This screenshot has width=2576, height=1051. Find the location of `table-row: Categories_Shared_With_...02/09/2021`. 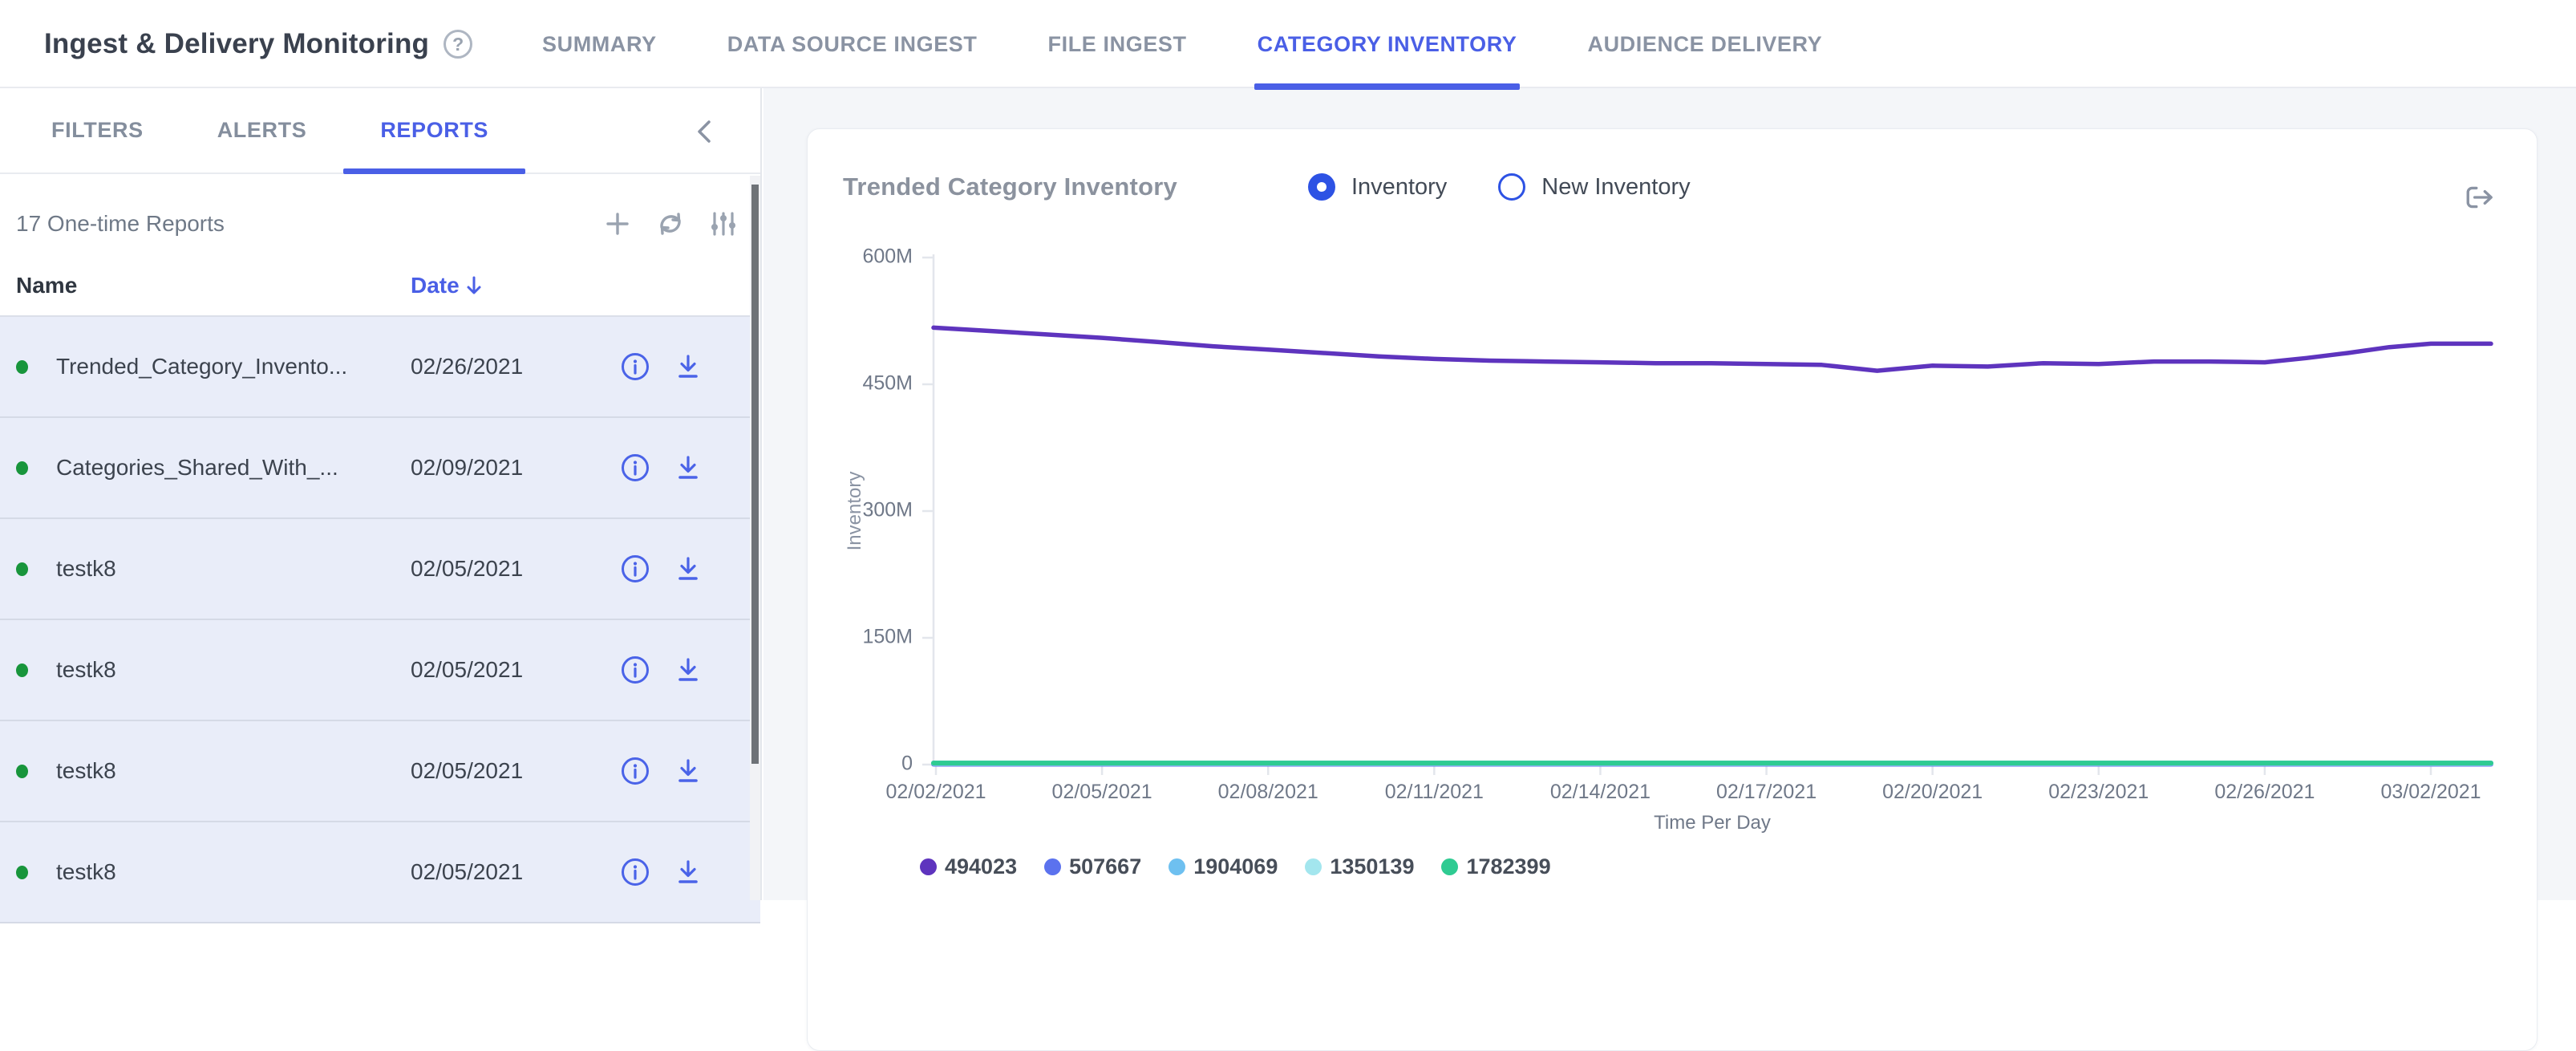

table-row: Categories_Shared_With_...02/09/2021 is located at coordinates (380, 468).